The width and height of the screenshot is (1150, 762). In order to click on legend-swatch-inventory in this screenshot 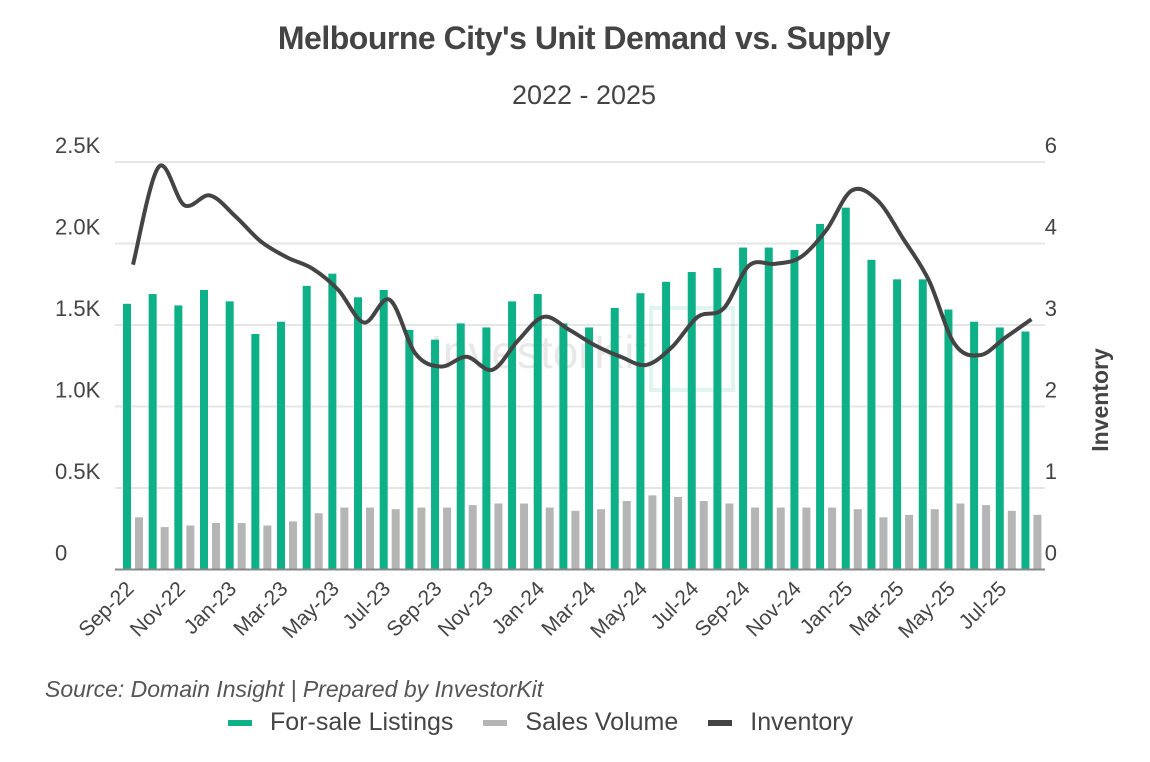, I will do `click(720, 722)`.